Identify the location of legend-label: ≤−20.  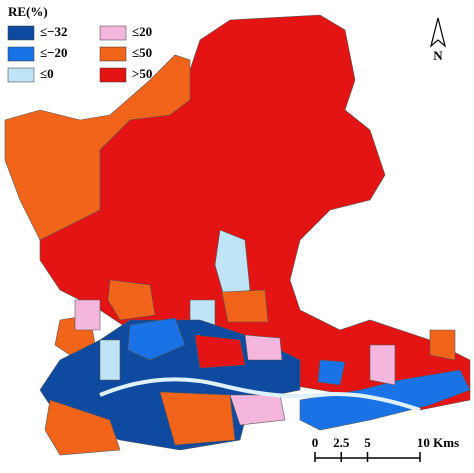
(54, 52).